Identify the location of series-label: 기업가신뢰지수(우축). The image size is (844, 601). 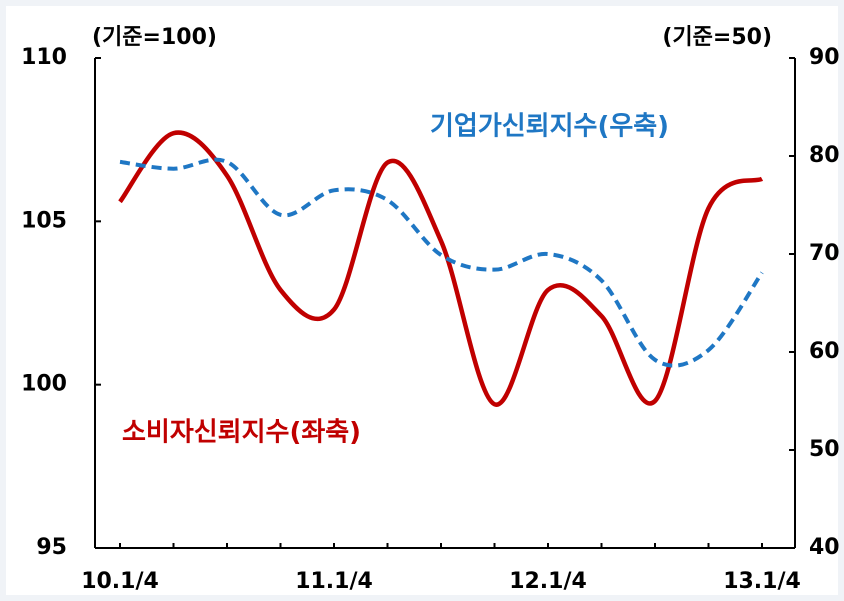
(549, 127).